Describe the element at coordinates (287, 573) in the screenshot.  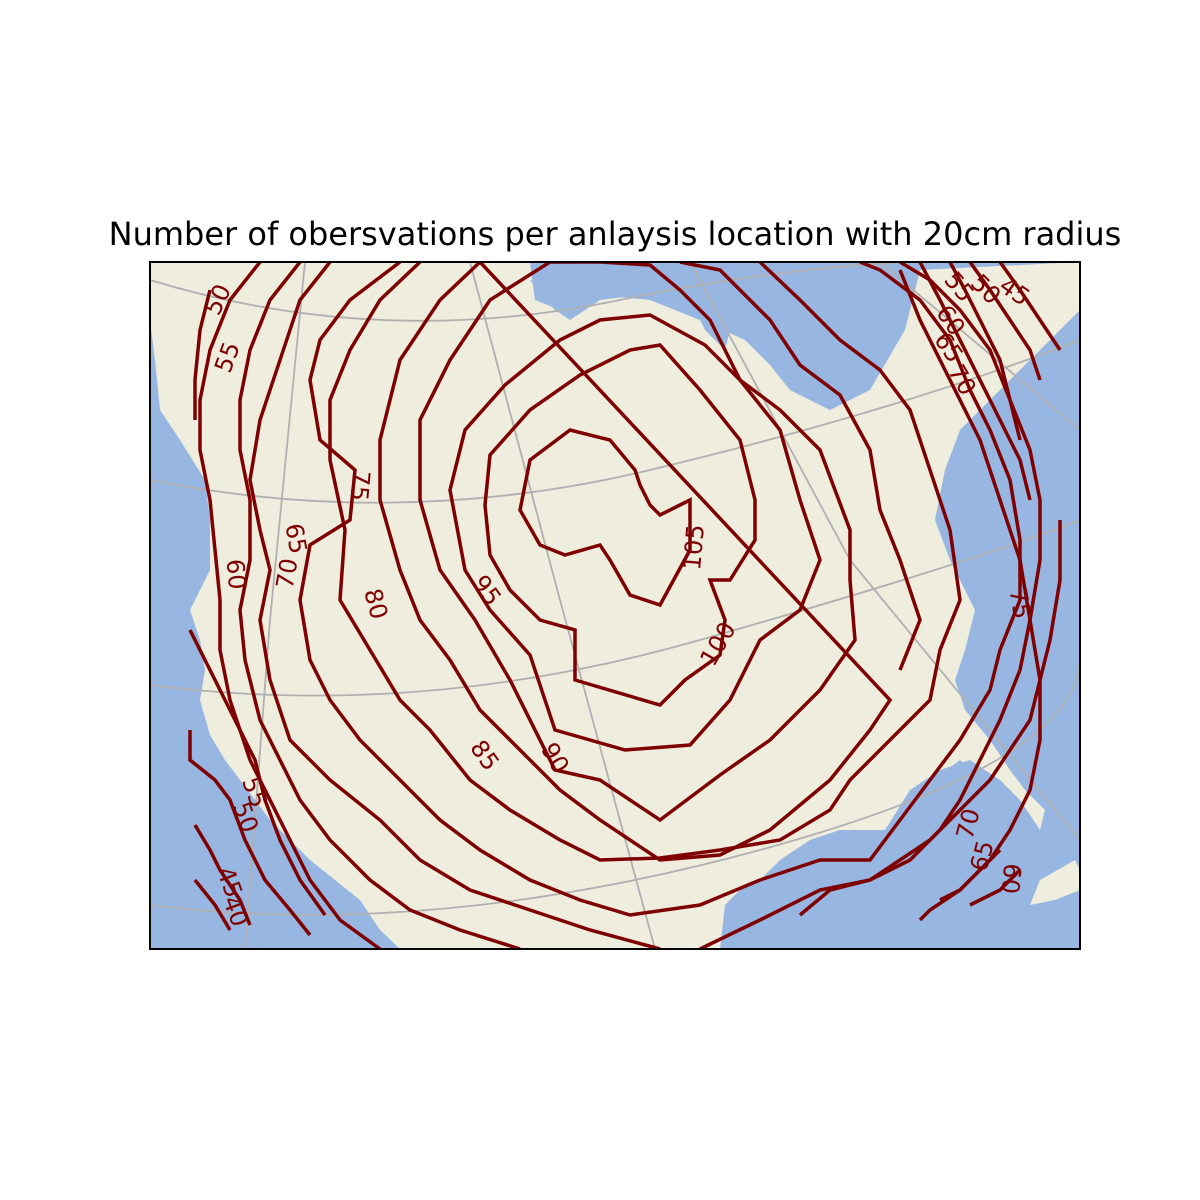
I see `contour-label: 70` at that location.